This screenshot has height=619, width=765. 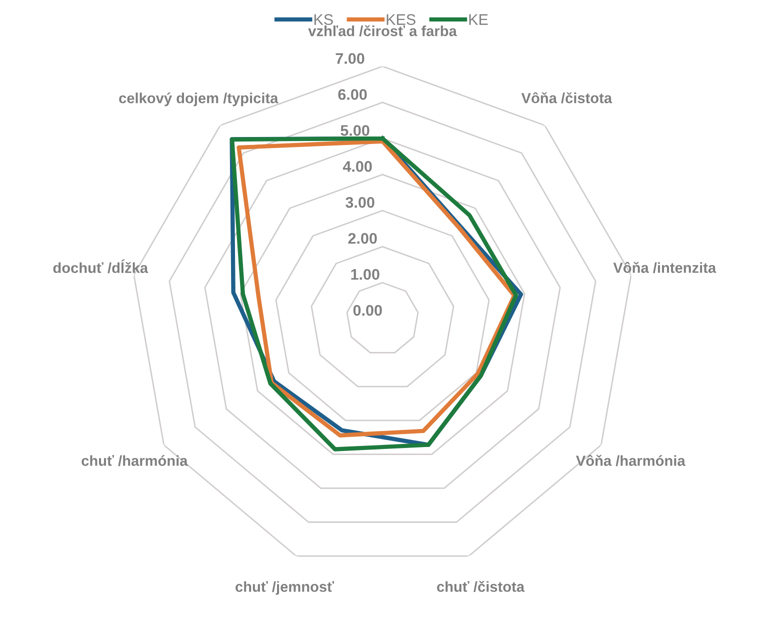 I want to click on spoke-label: dochuť /dĺžka, so click(x=100, y=266).